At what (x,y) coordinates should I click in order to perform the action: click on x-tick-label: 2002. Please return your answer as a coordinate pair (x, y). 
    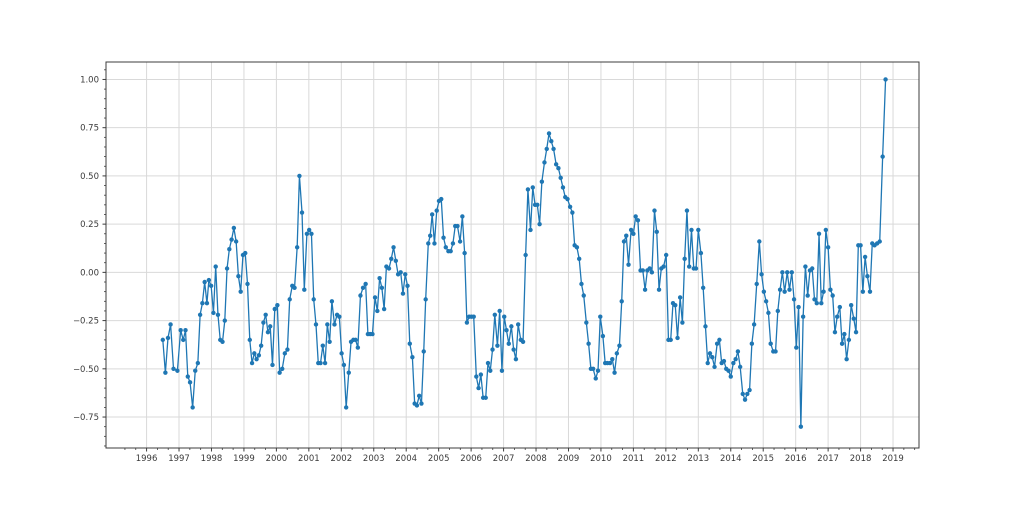
    Looking at the image, I should click on (341, 459).